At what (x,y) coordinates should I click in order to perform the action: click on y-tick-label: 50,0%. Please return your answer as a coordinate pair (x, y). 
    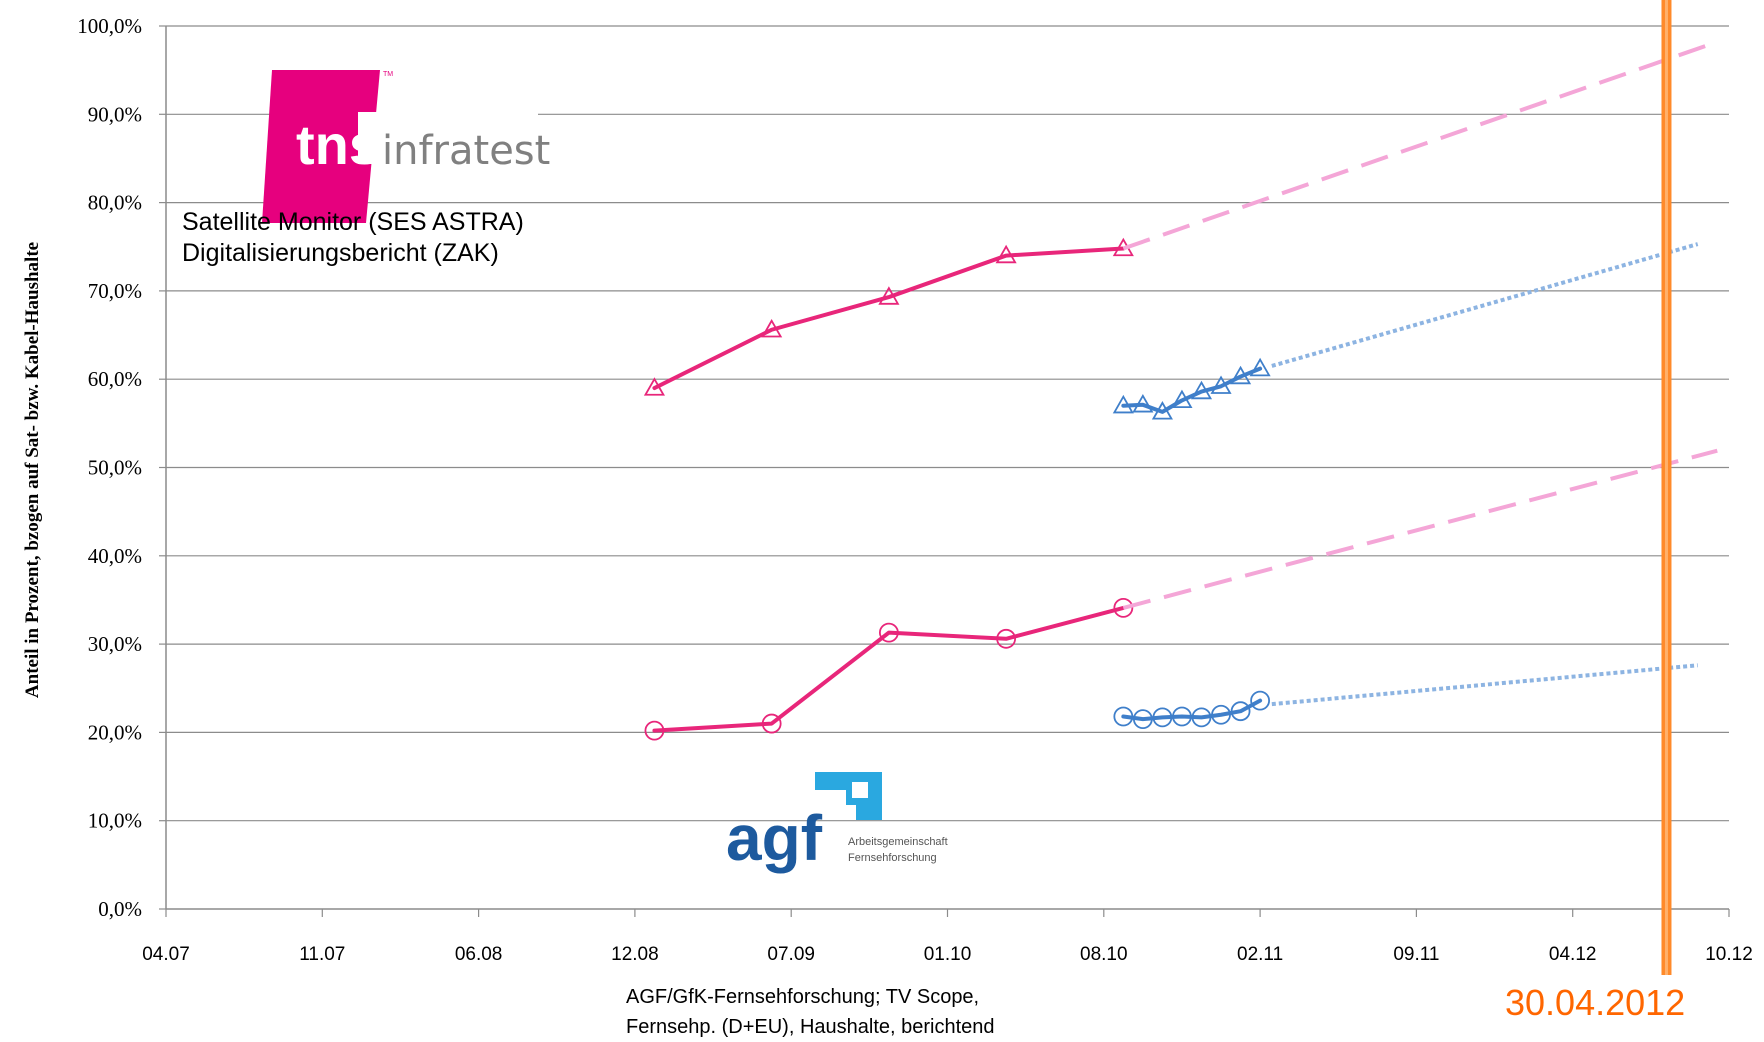
    Looking at the image, I should click on (115, 468).